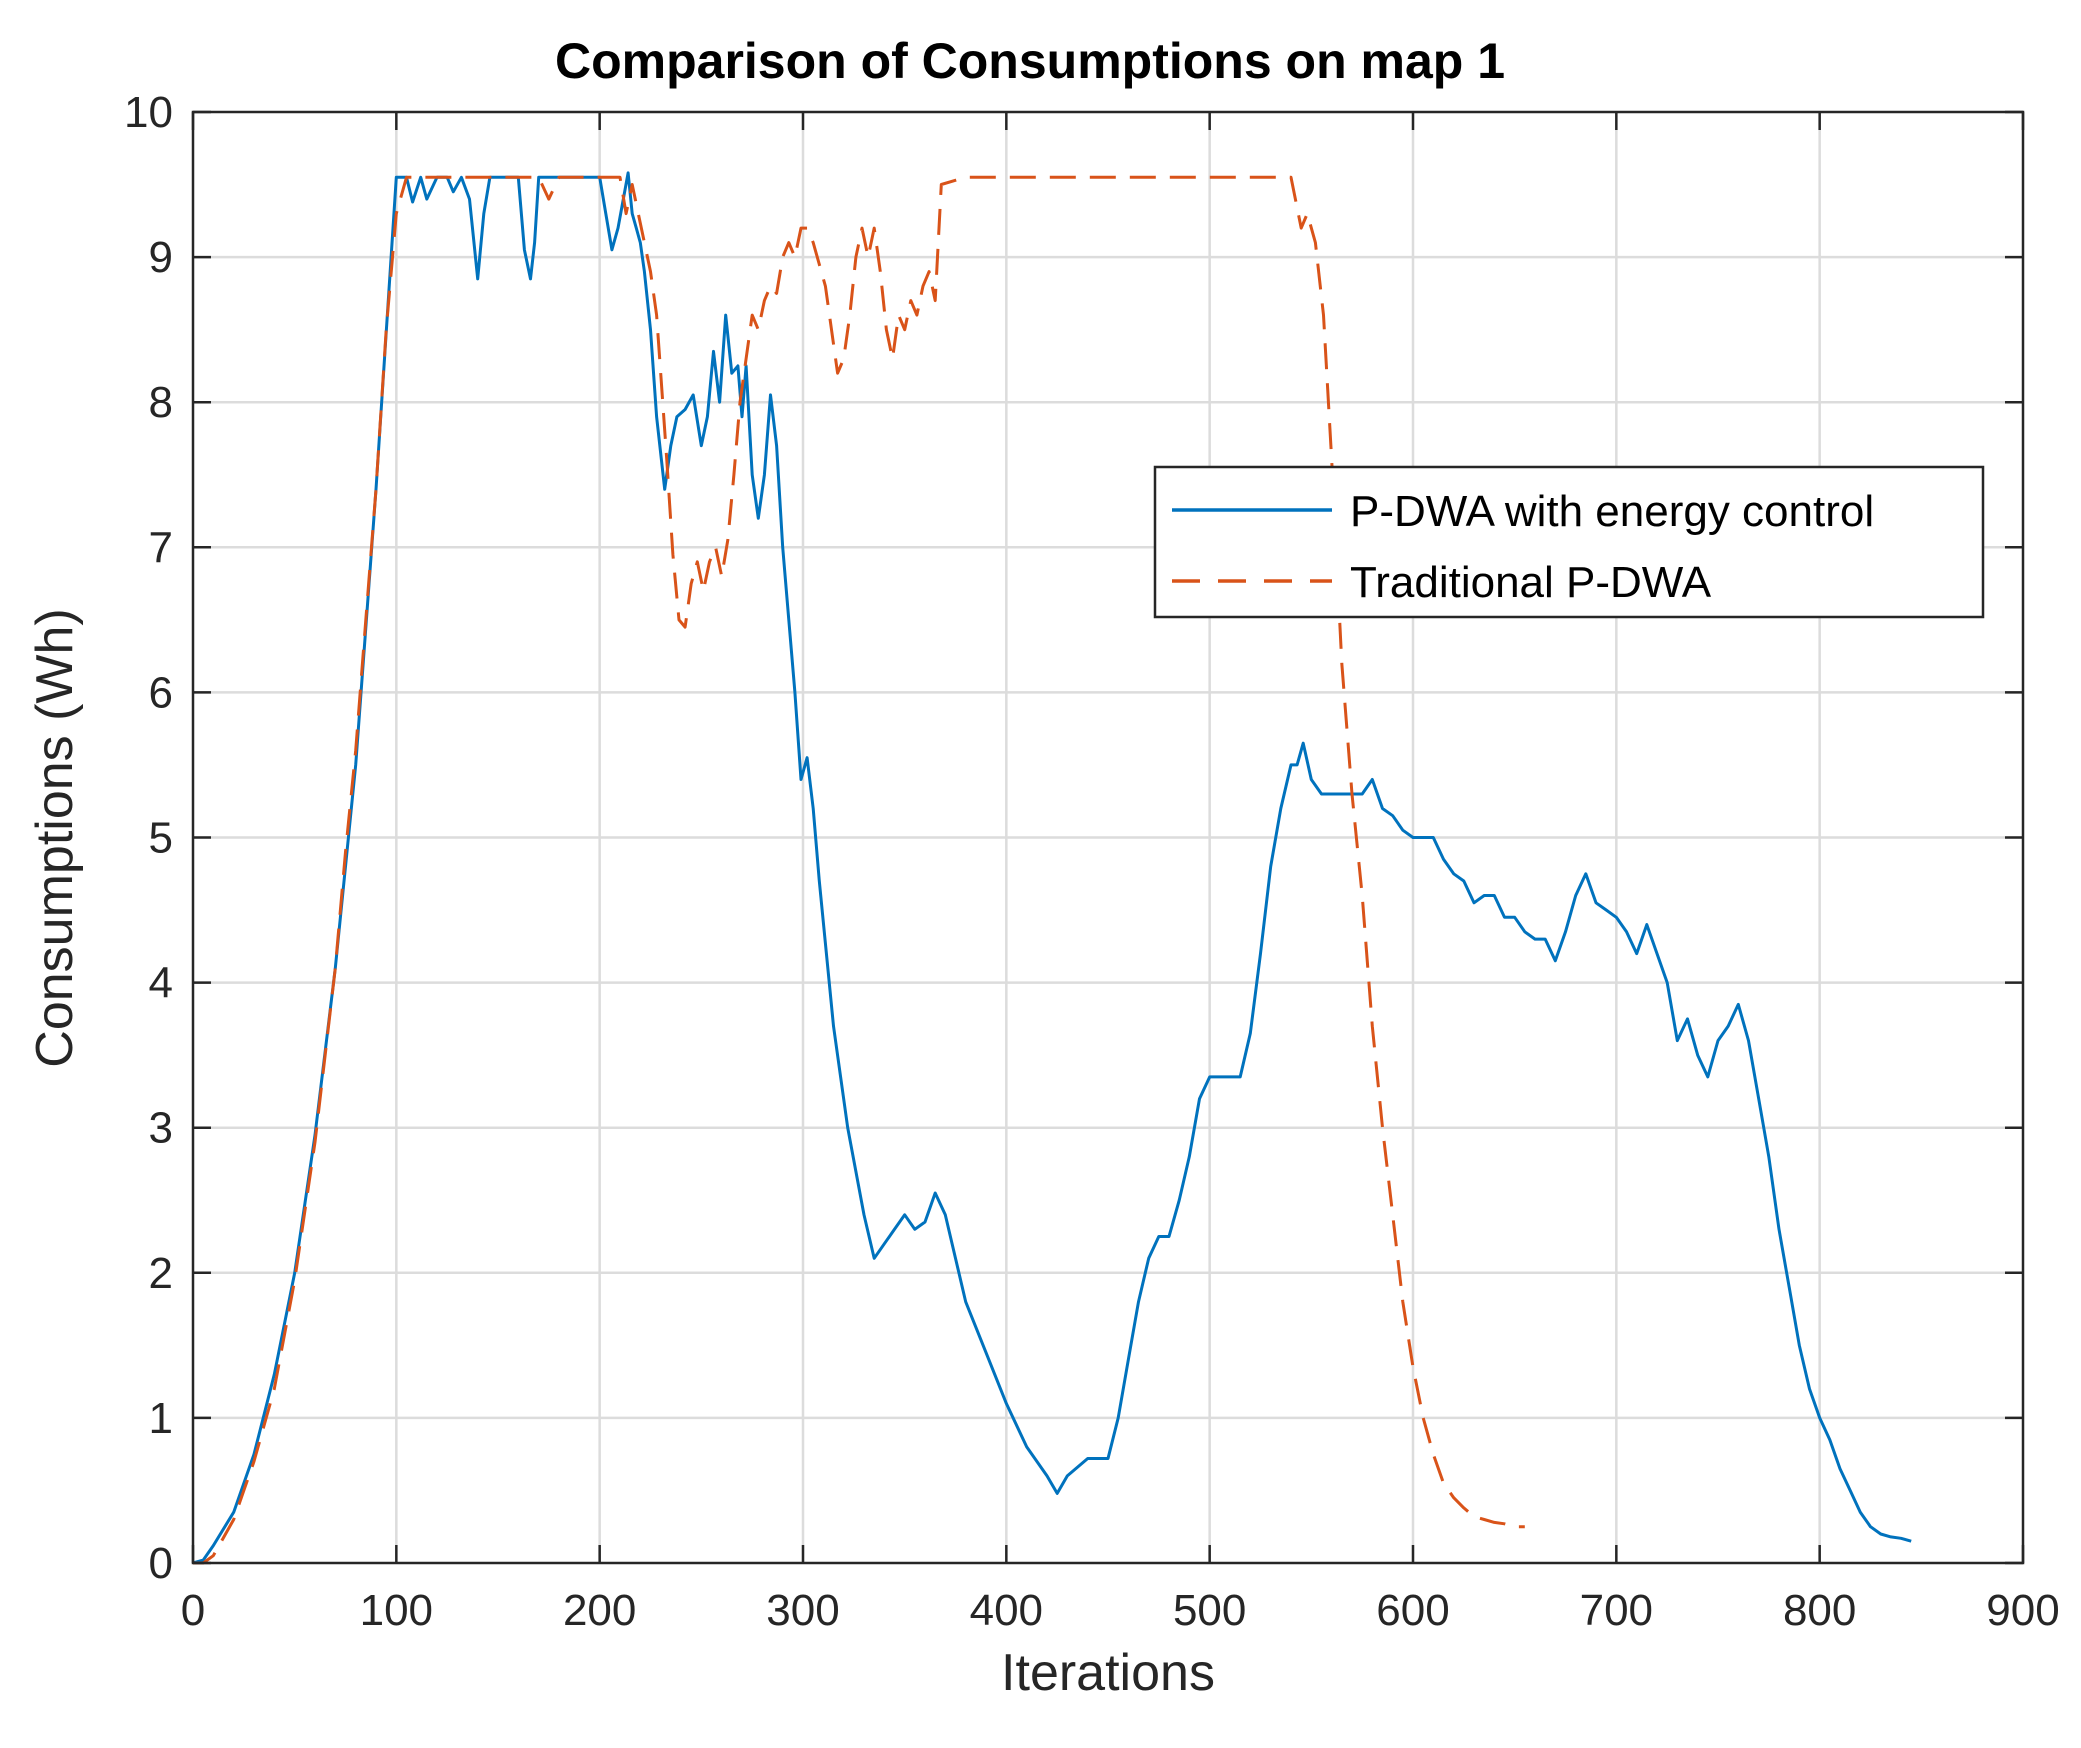  What do you see at coordinates (193, 1610) in the screenshot?
I see `x-tick-label: 0` at bounding box center [193, 1610].